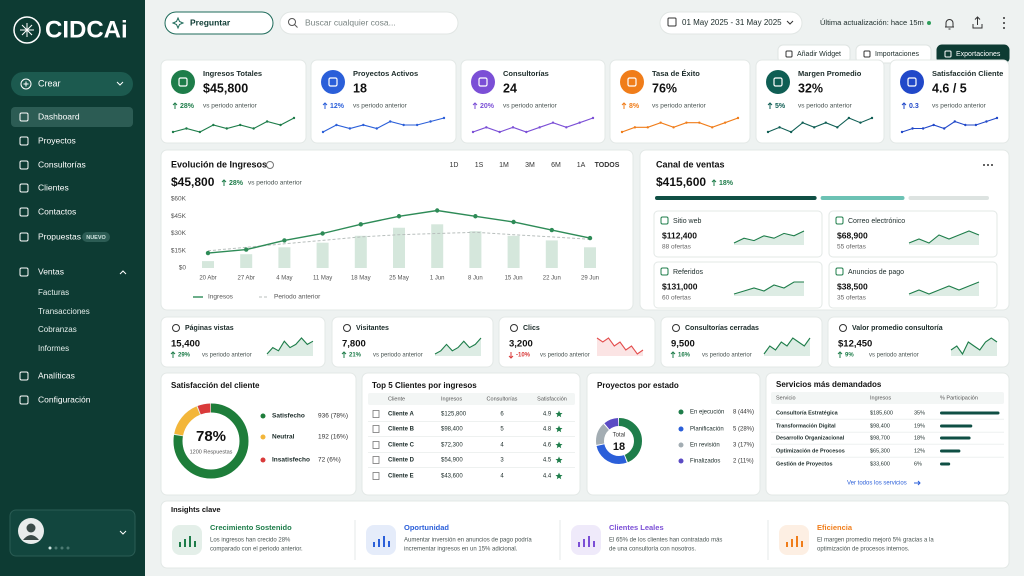 The height and width of the screenshot is (576, 1024). What do you see at coordinates (679, 235) in the screenshot?
I see `channel-value: $112,400` at bounding box center [679, 235].